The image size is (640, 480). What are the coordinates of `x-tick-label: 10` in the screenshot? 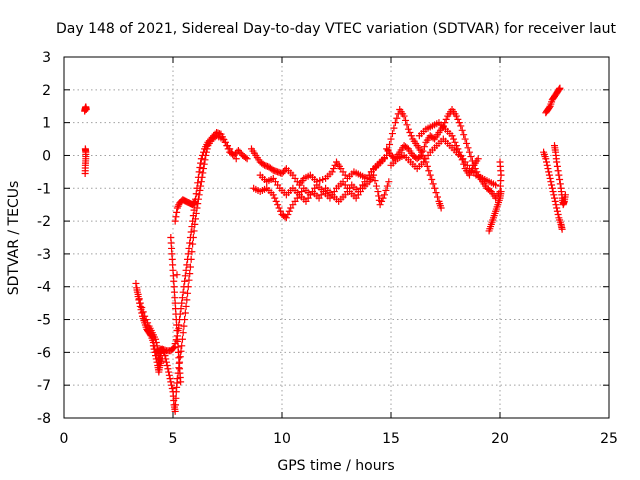 It's located at (282, 439).